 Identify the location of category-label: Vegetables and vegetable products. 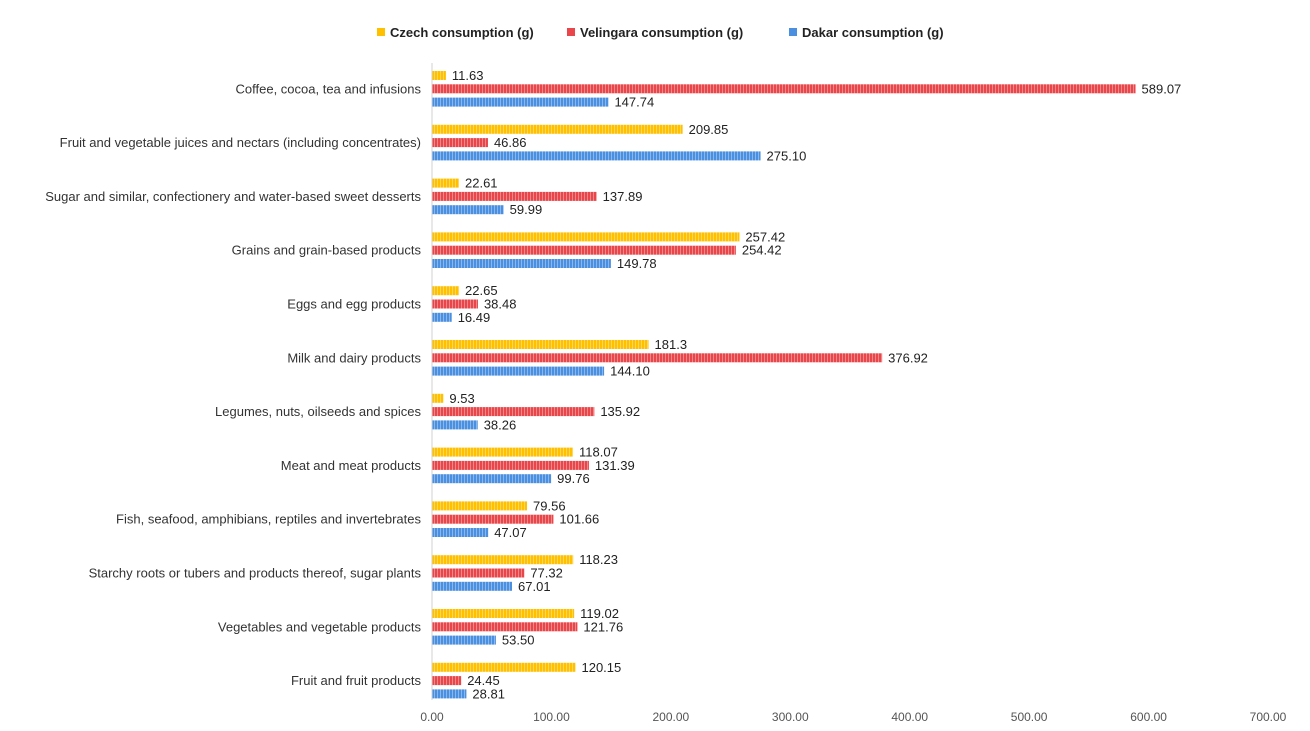
(320, 626).